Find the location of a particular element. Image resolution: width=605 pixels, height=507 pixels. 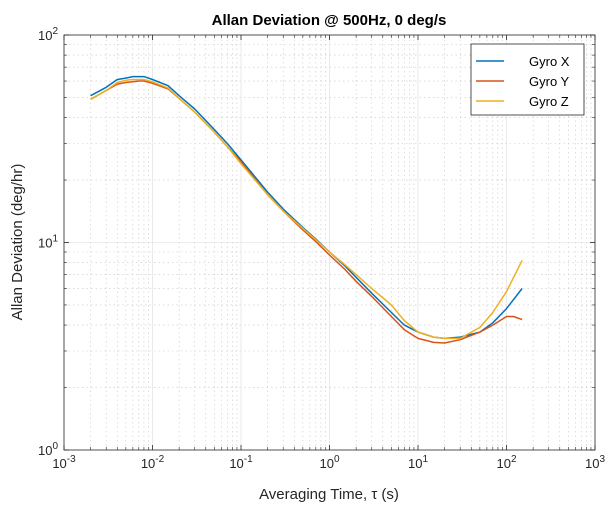

legend: Gyro X Gyro Y Gyro Z is located at coordinates (527, 79).